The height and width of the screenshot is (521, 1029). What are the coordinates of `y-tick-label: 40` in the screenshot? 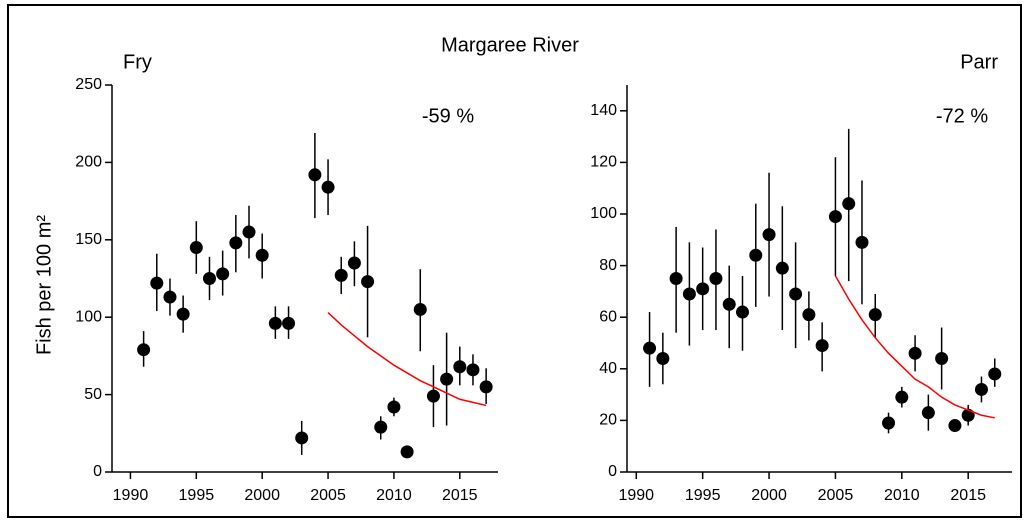 It's located at (608, 368).